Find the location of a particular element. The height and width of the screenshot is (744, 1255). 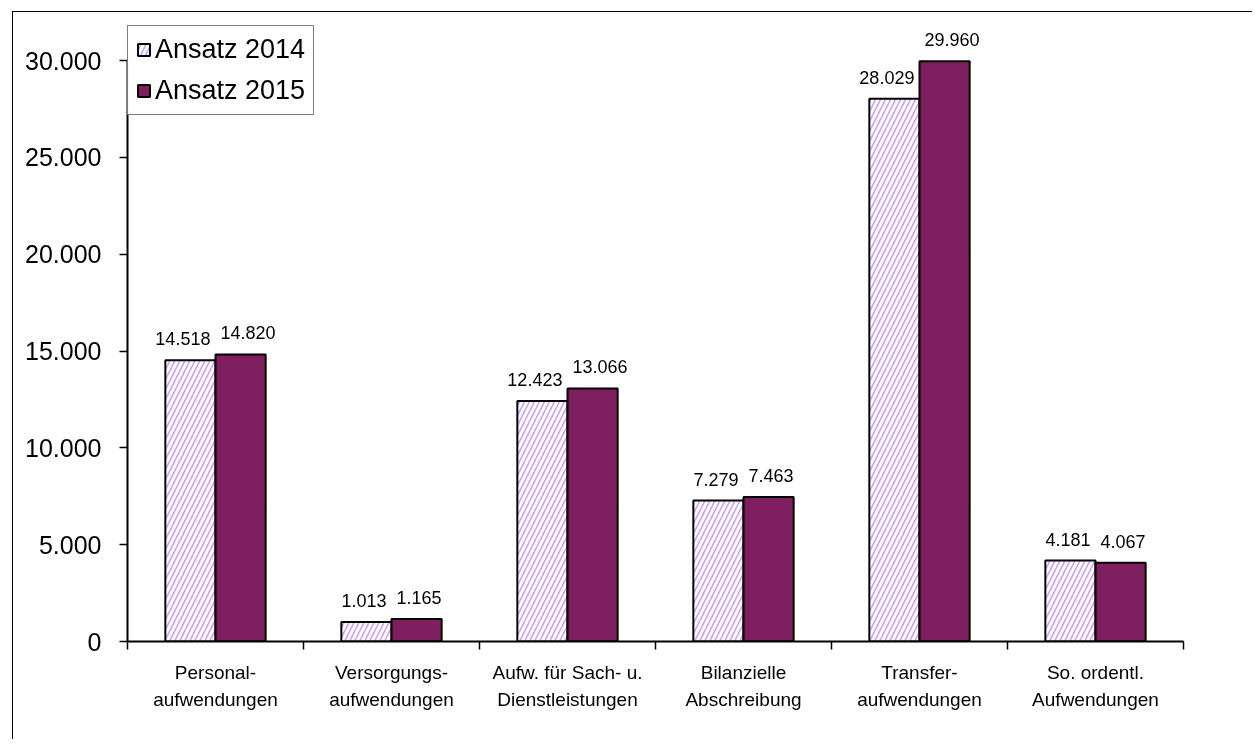

data-label: 4.181 is located at coordinates (1068, 539).